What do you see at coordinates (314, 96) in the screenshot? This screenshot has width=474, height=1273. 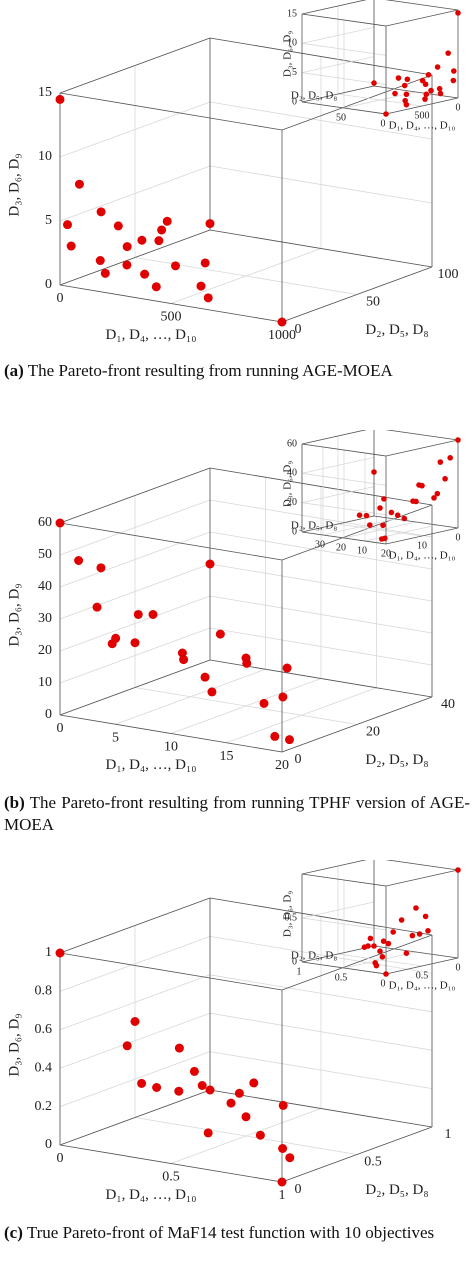 I see `y-axis-label: D₂, D₅, D₈` at bounding box center [314, 96].